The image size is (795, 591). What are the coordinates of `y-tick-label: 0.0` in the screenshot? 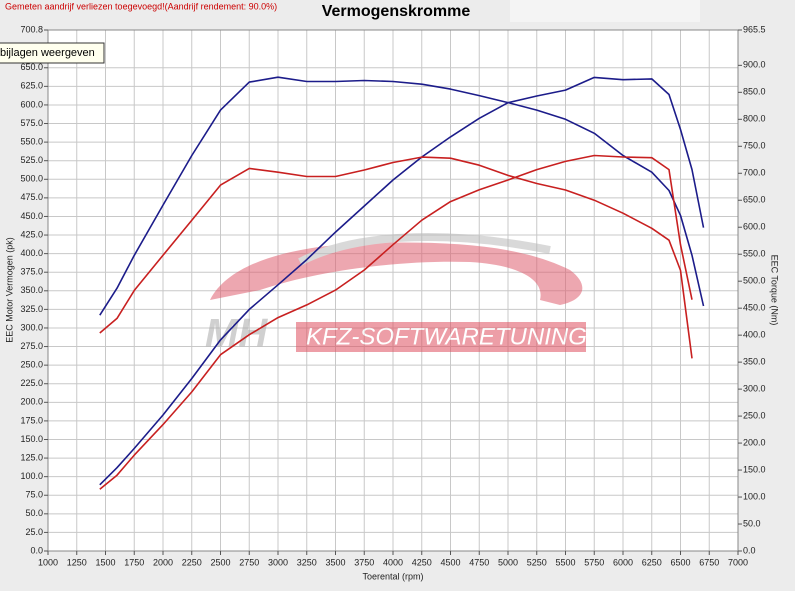 It's located at (36, 550).